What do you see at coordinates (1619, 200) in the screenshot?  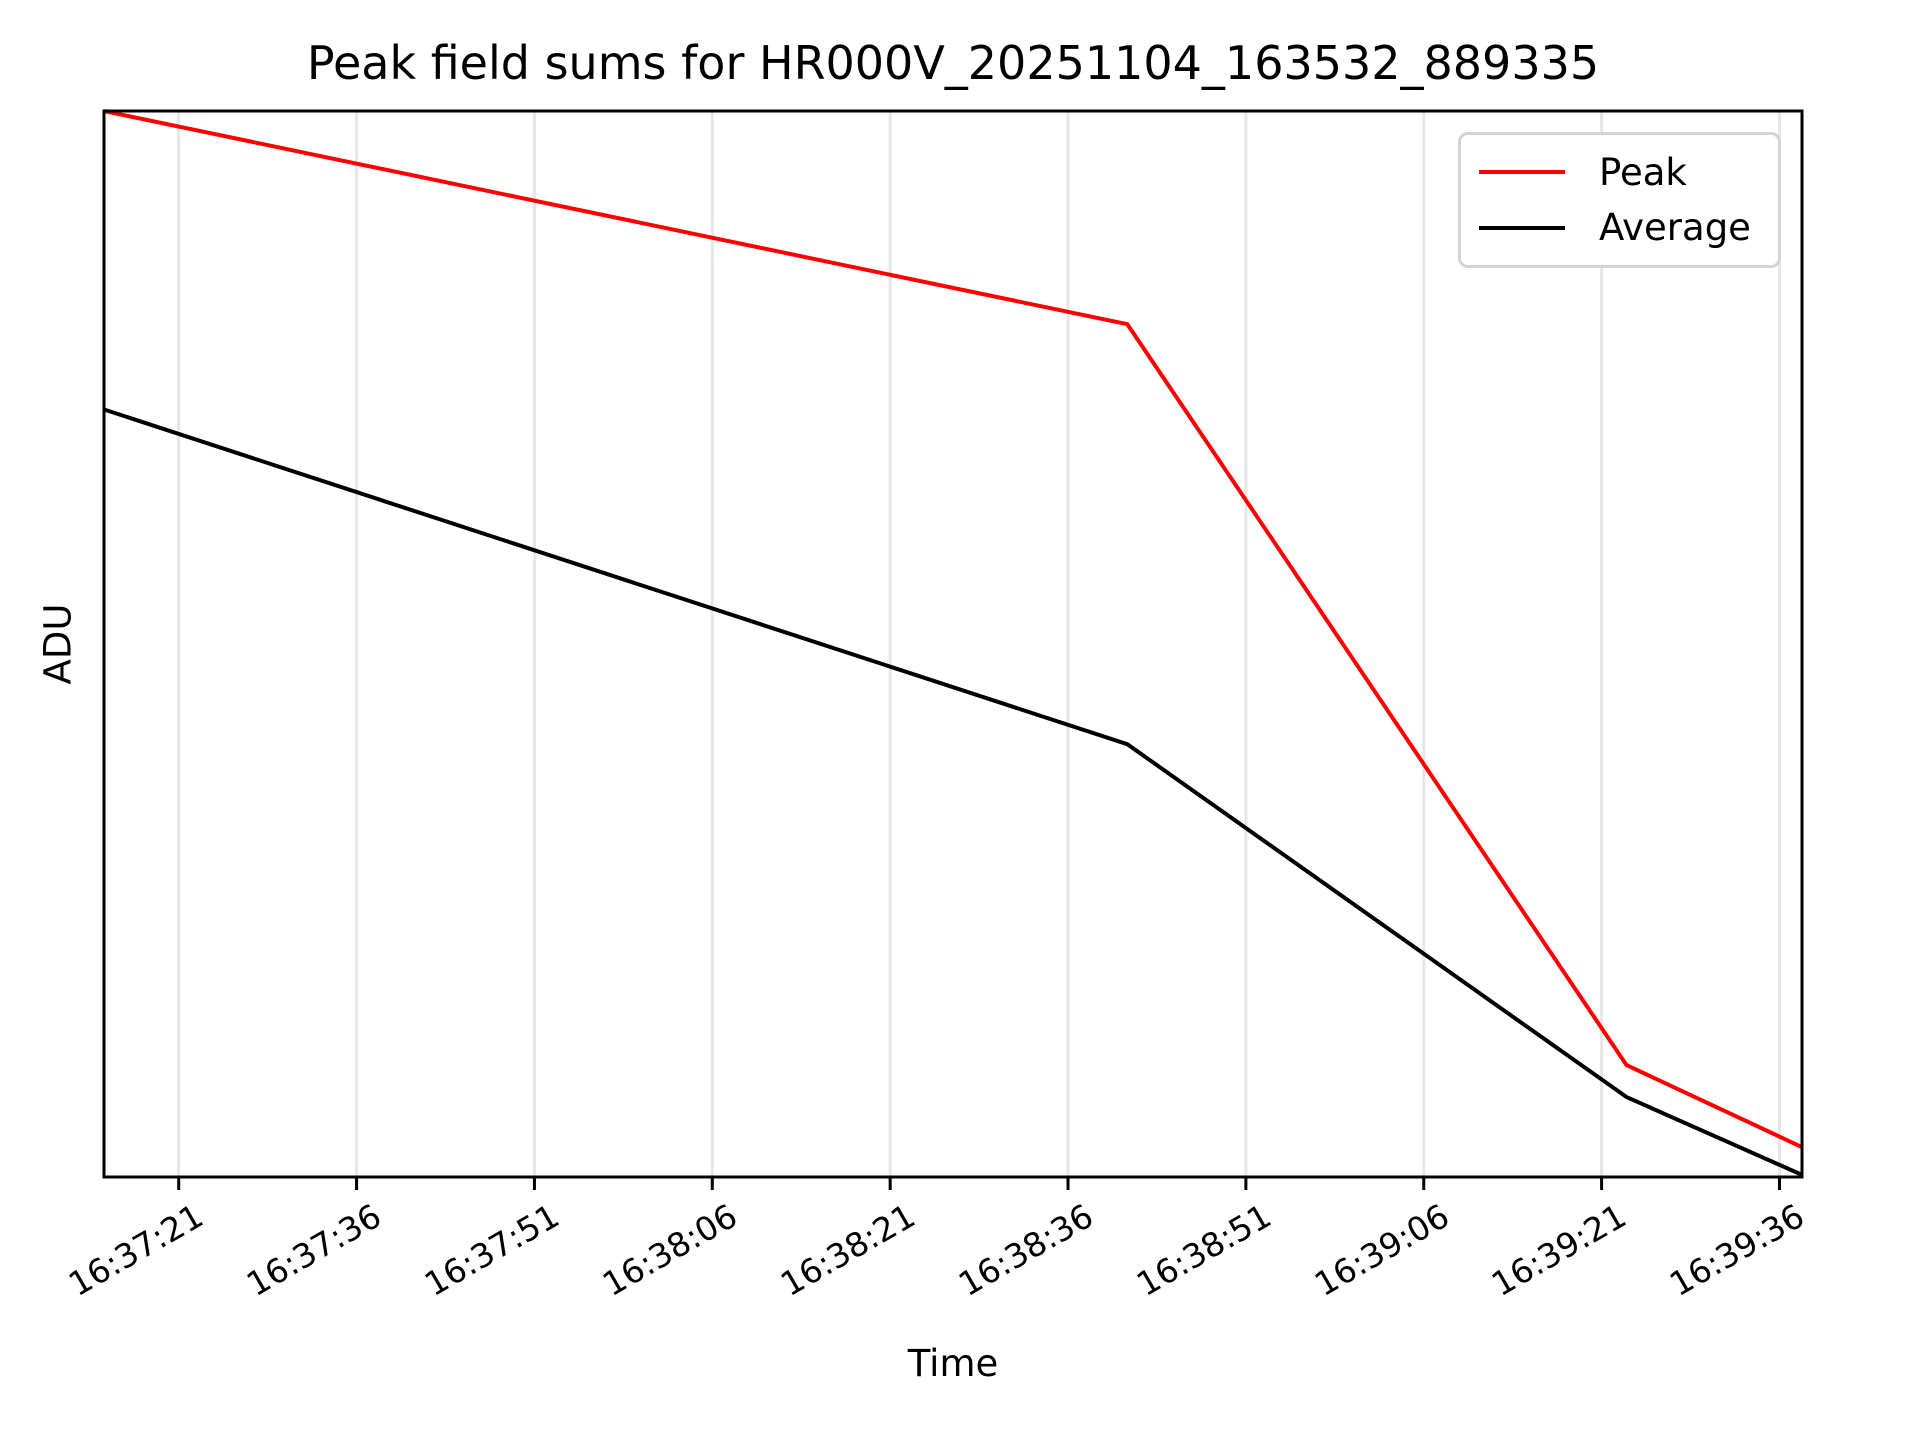 I see `legend: Peak Average` at bounding box center [1619, 200].